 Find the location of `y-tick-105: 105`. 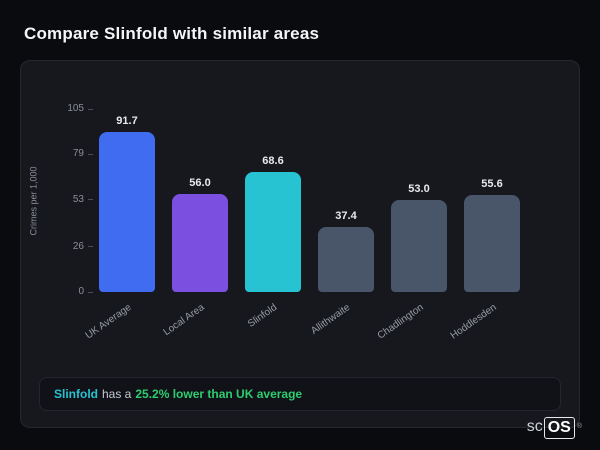

y-tick-105: 105 is located at coordinates (80, 109).